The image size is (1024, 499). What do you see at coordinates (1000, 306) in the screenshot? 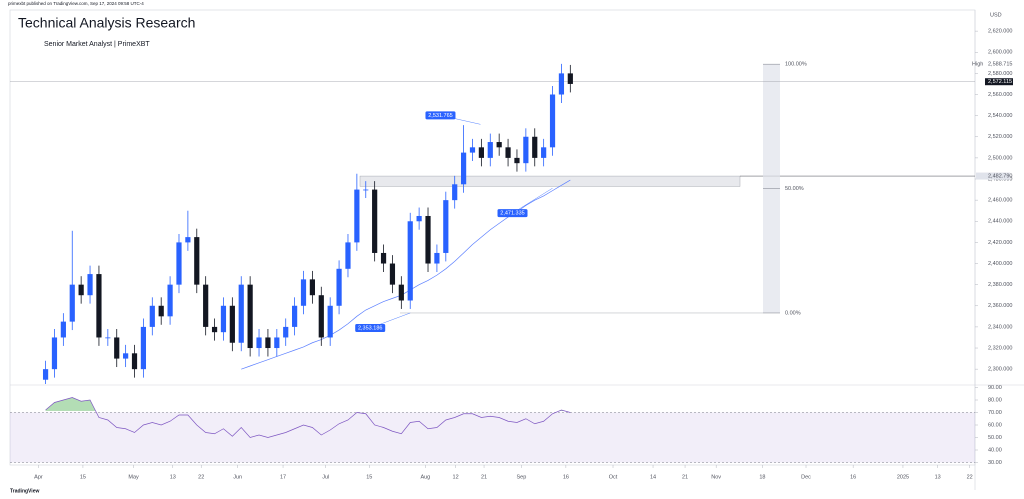
I see `y-tick-label: 2,360.000` at bounding box center [1000, 306].